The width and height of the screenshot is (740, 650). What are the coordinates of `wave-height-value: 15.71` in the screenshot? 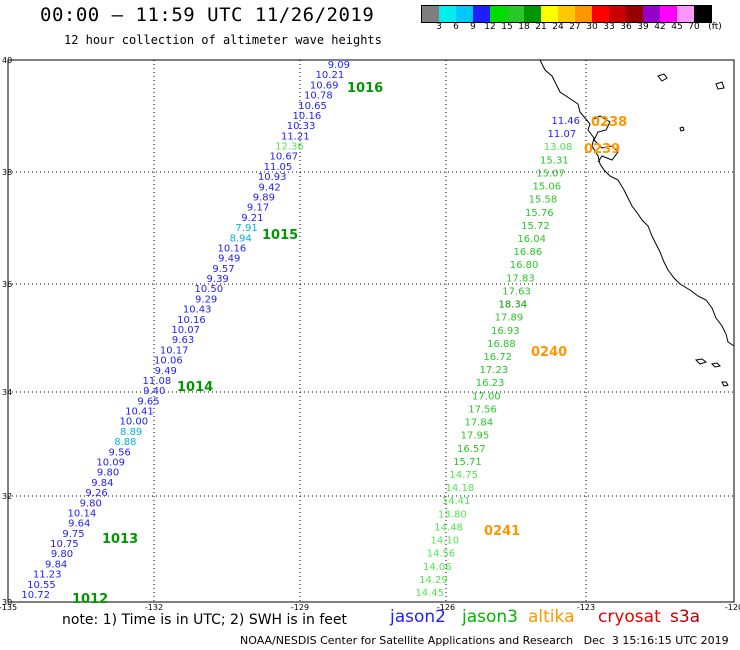 It's located at (467, 462).